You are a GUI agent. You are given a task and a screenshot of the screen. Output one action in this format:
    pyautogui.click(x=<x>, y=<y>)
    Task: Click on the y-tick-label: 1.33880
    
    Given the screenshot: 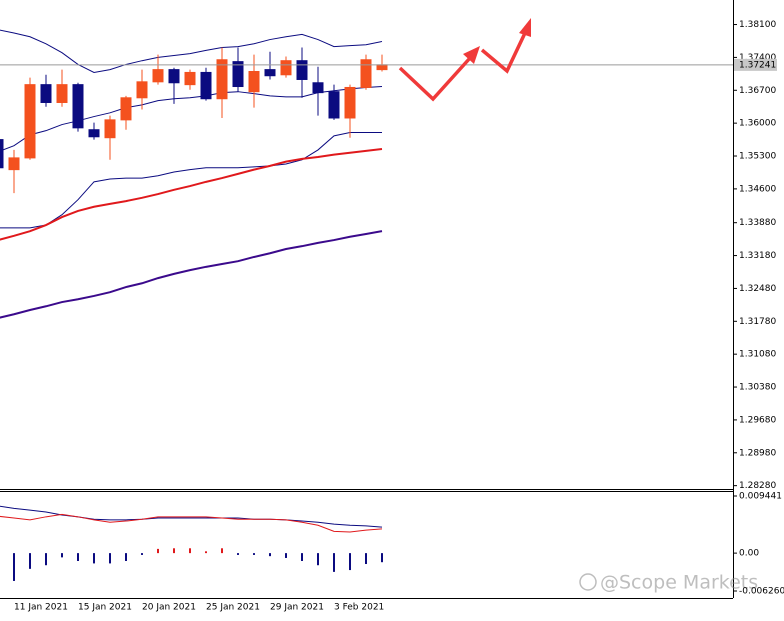 What is the action you would take?
    pyautogui.click(x=757, y=223)
    